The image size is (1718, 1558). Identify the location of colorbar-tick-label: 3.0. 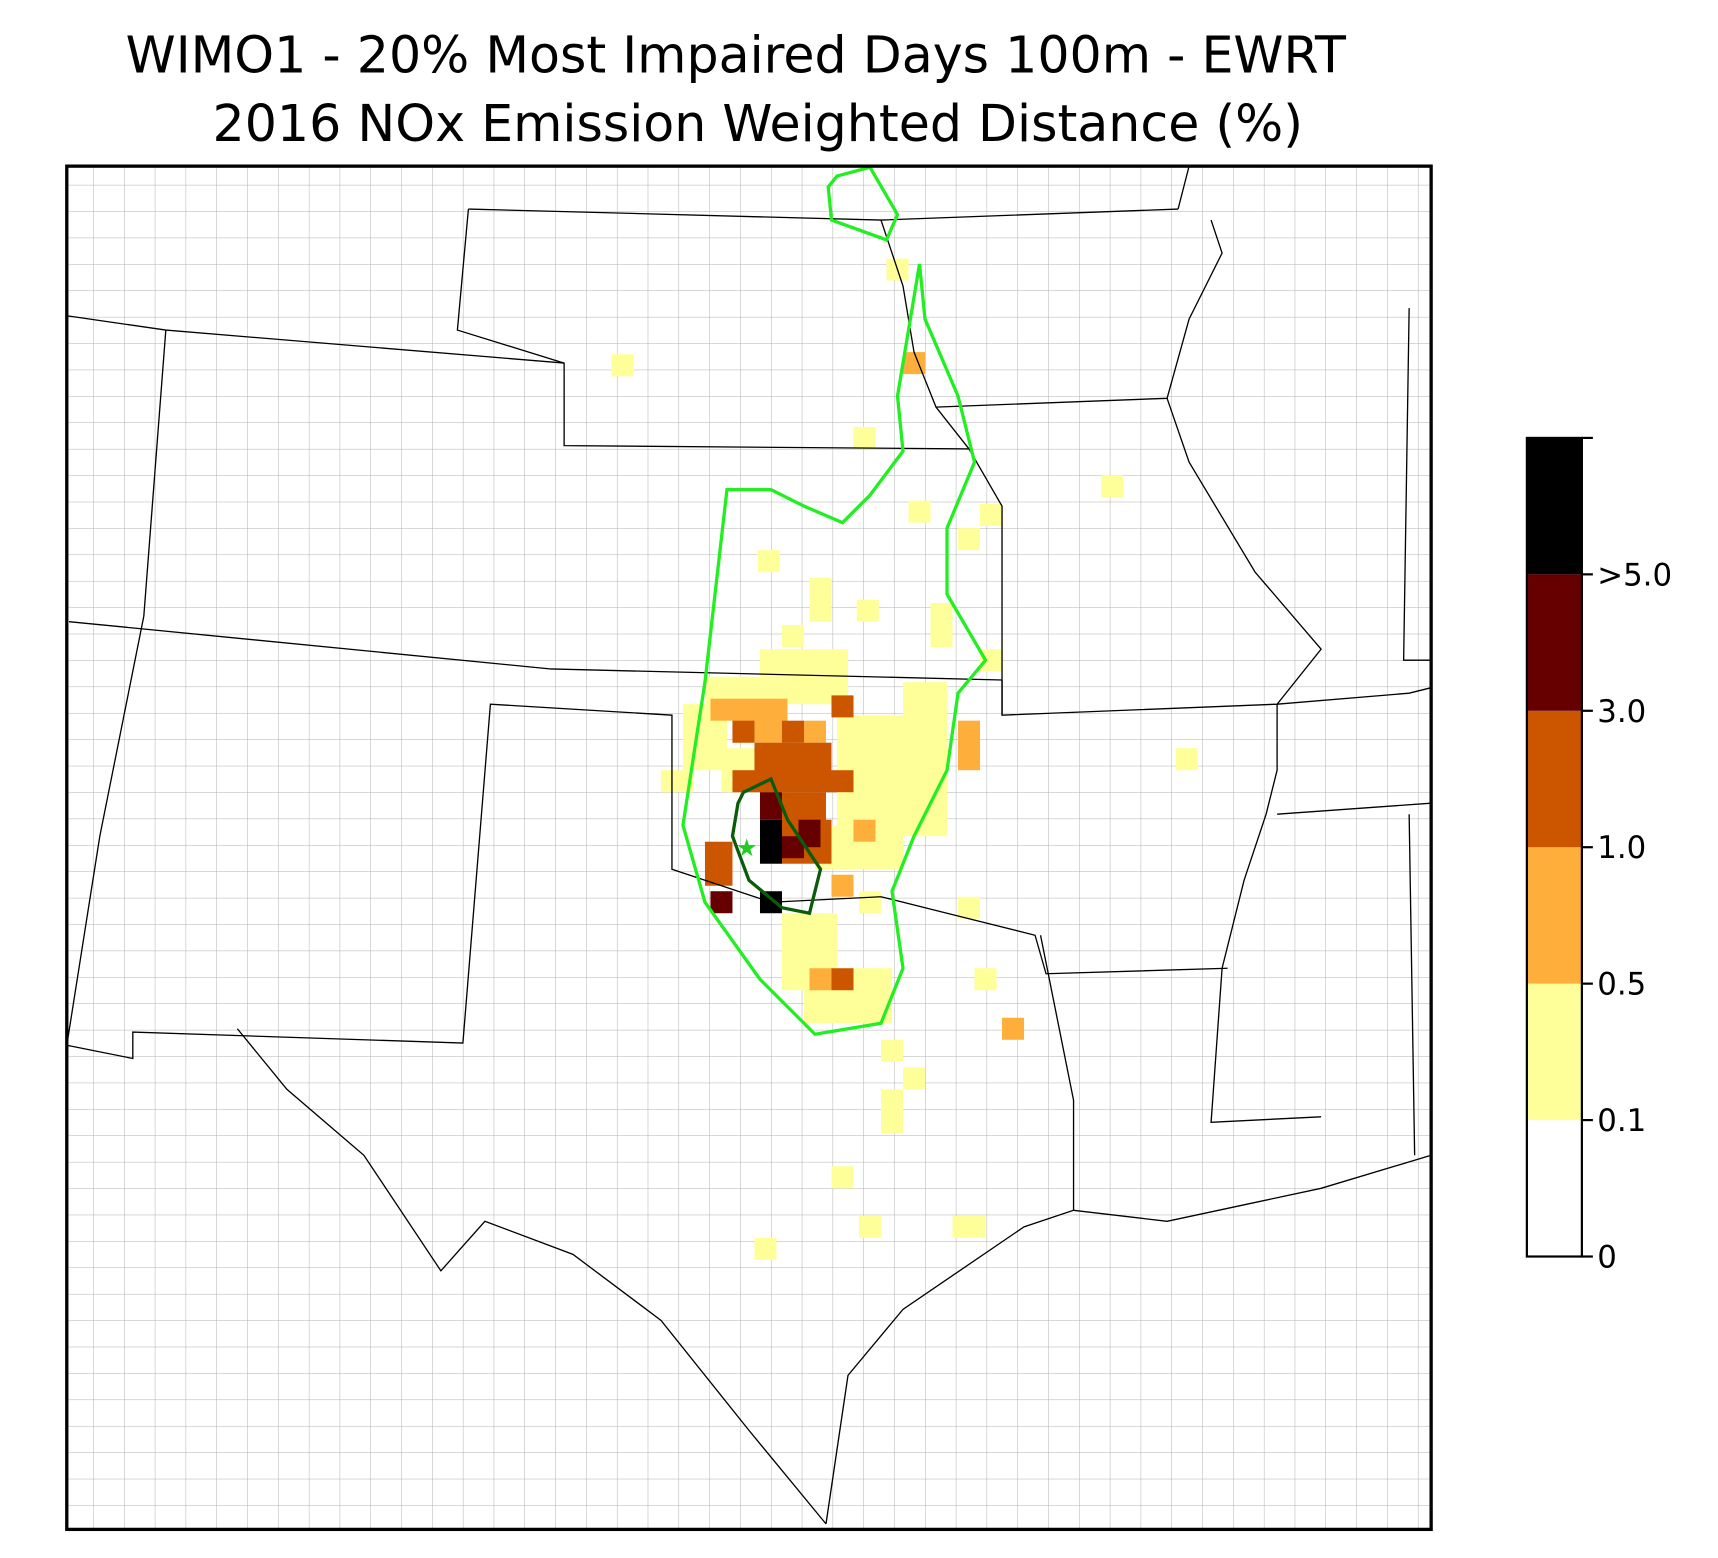
(1621, 712).